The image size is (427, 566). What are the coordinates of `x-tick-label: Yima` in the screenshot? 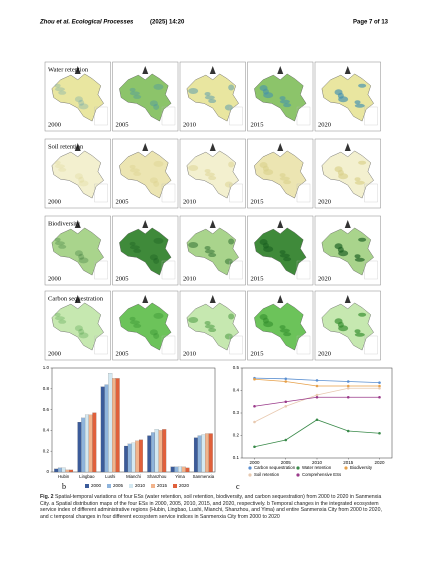 It's located at (180, 476).